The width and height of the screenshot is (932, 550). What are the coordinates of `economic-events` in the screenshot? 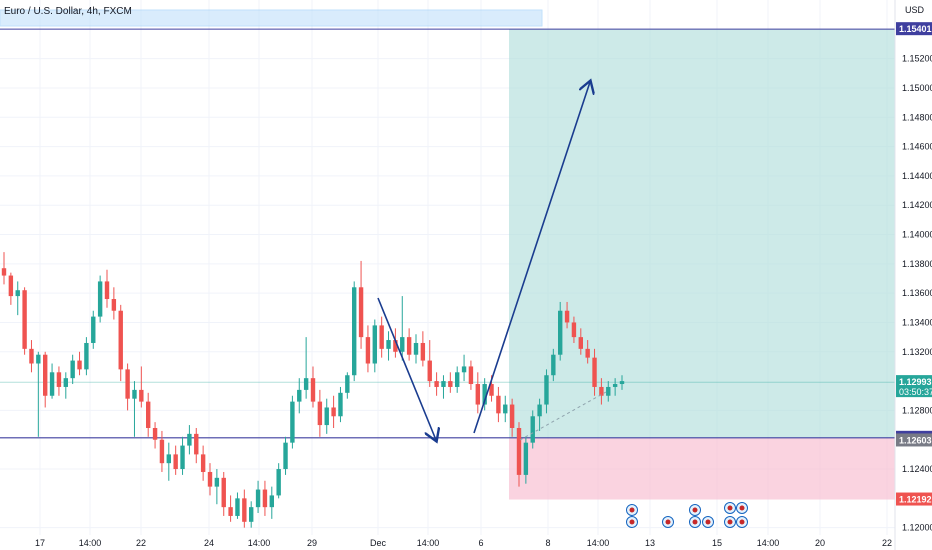 It's located at (687, 515).